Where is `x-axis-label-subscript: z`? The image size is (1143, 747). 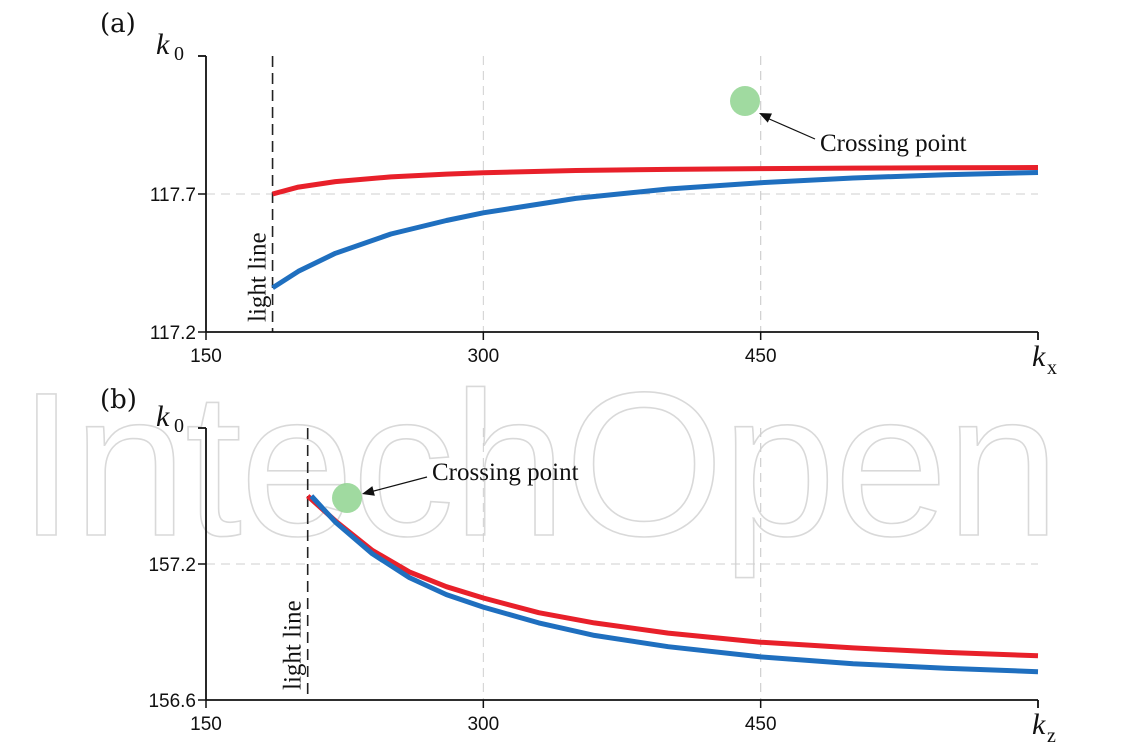
x-axis-label-subscript: z is located at coordinates (1051, 736).